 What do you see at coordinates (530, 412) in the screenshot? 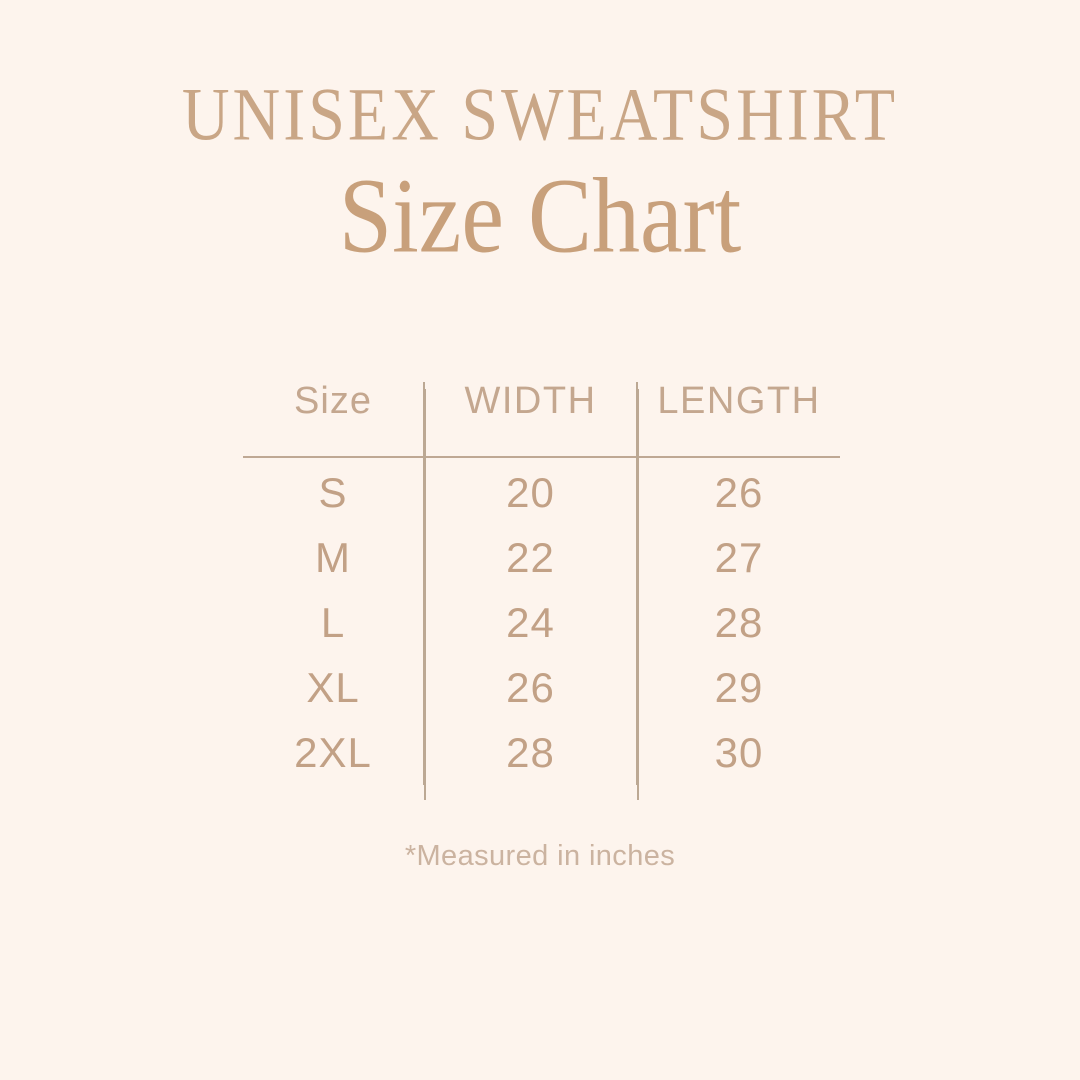
I see `column-header-width: WIDTH` at bounding box center [530, 412].